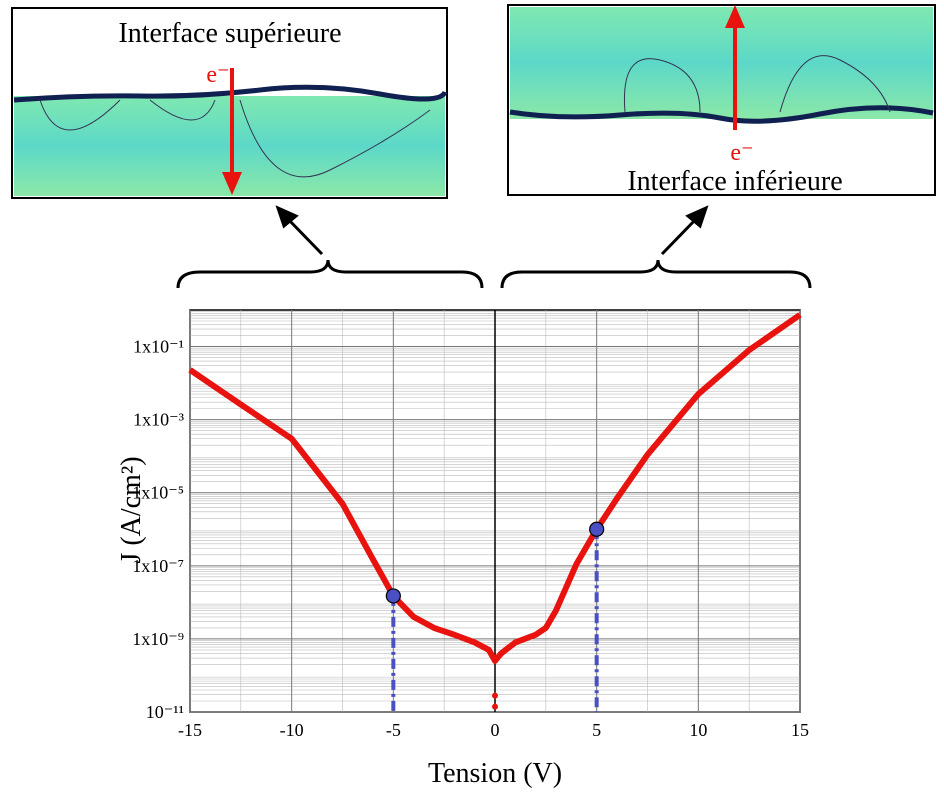 The width and height of the screenshot is (944, 794). Describe the element at coordinates (131, 509) in the screenshot. I see `y-axis-title: J (A/cm²)` at that location.